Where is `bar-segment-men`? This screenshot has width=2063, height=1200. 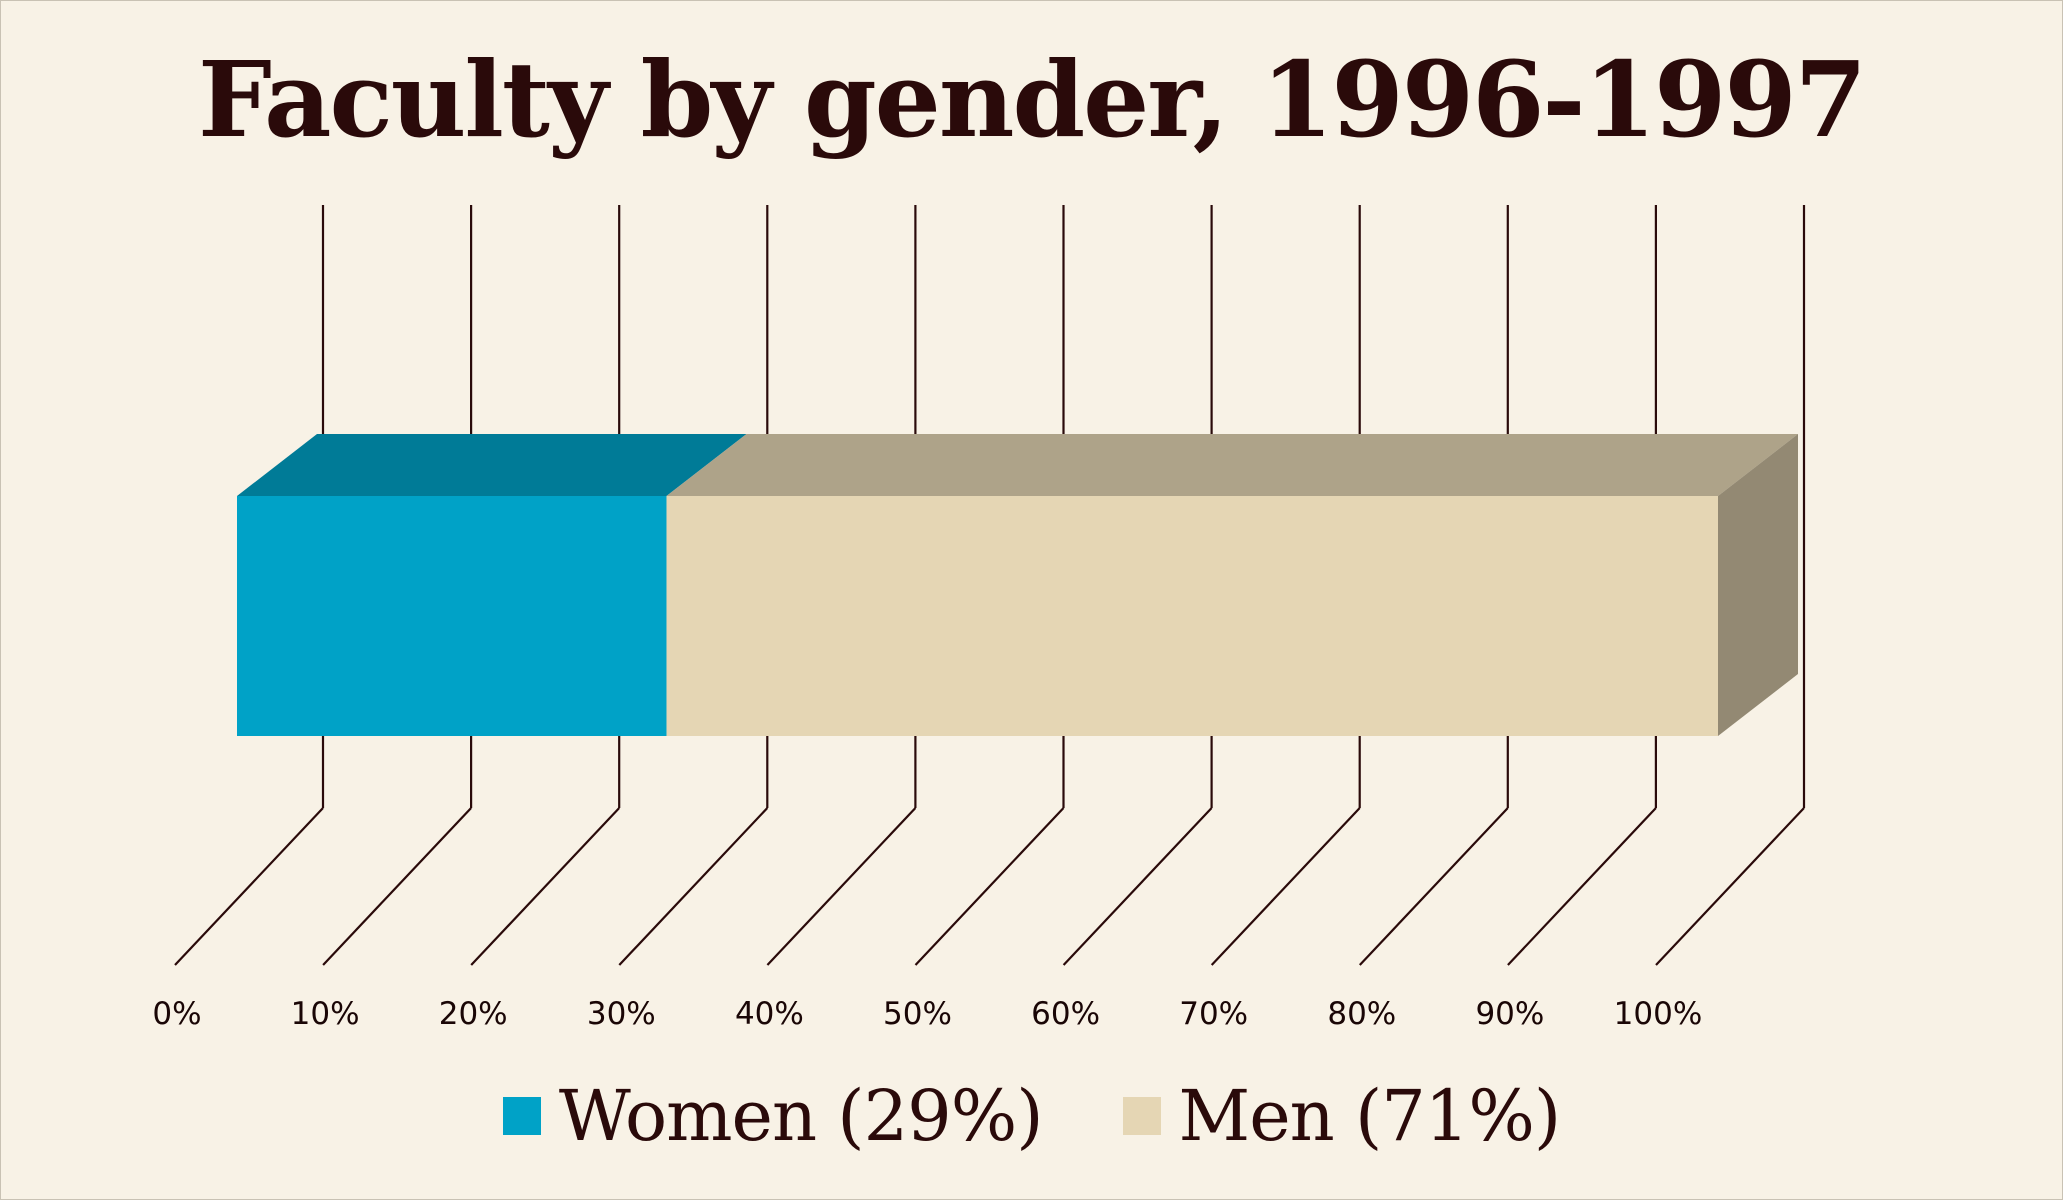 bar-segment-men is located at coordinates (1192, 616).